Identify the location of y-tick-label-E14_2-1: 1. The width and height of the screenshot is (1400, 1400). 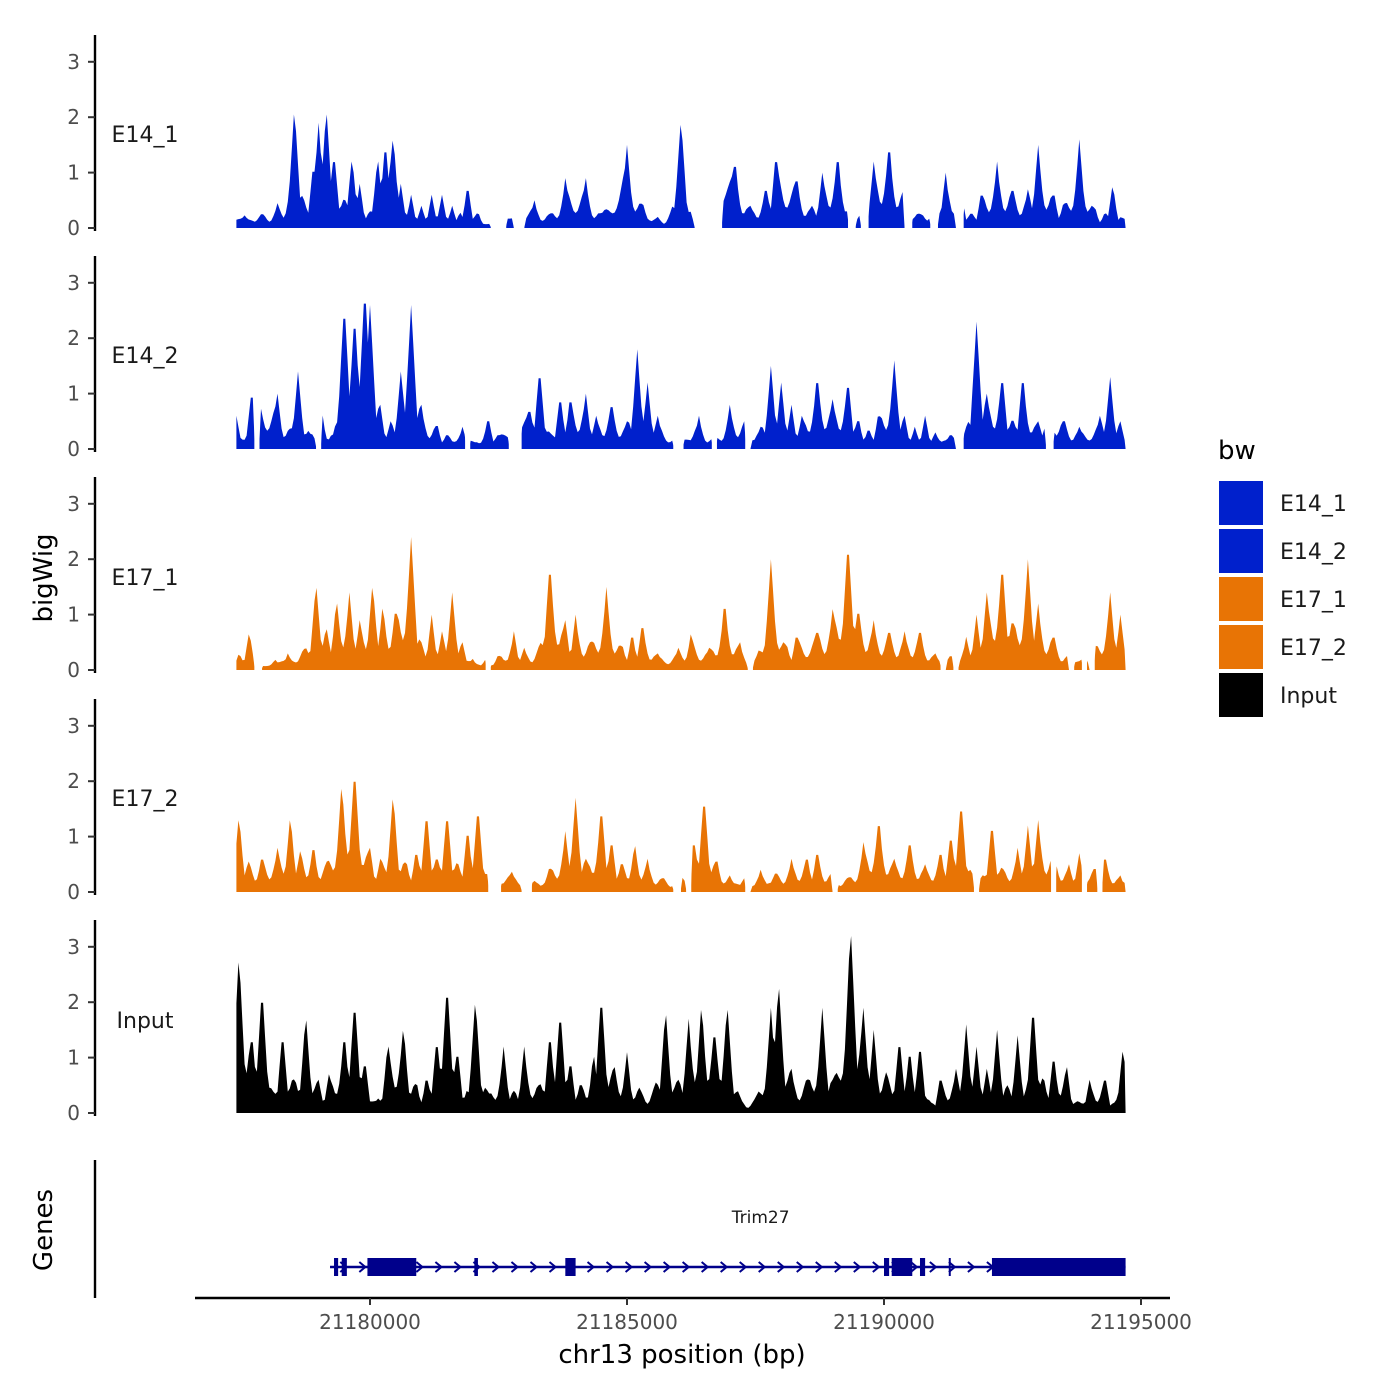
(73, 394).